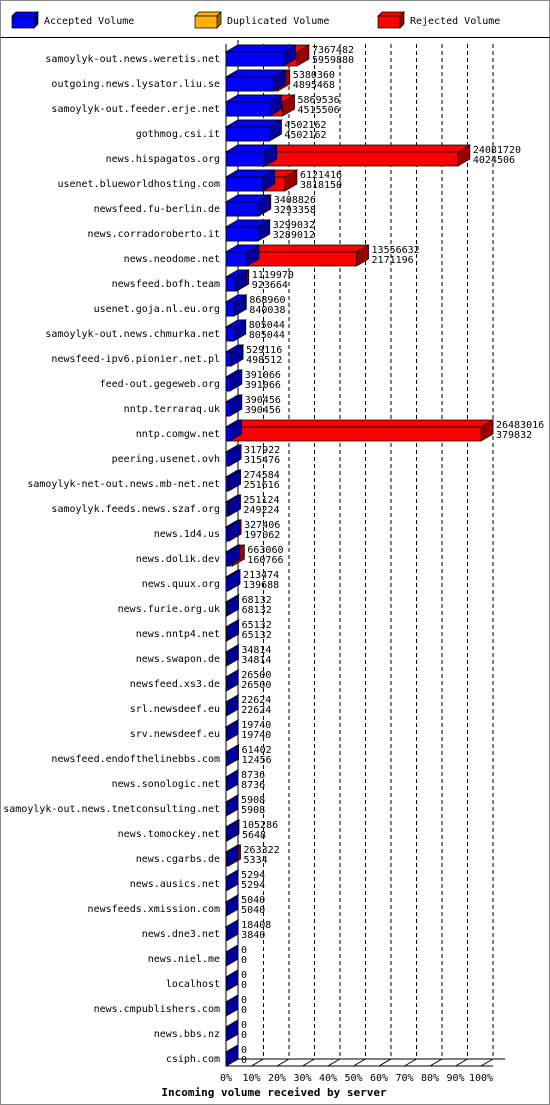  Describe the element at coordinates (497, 150) in the screenshot. I see `value-label: 24081720` at that location.